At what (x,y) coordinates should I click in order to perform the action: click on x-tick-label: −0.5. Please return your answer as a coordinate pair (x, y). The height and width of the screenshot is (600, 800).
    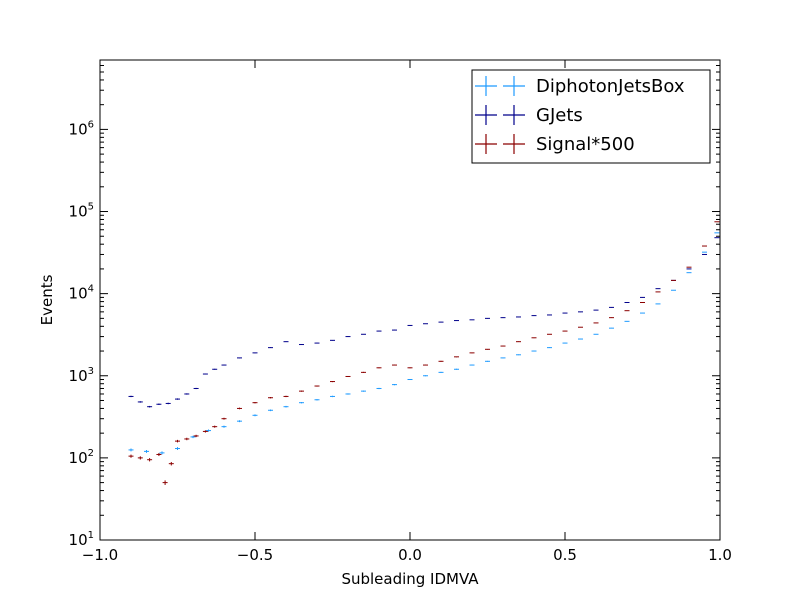
    Looking at the image, I should click on (255, 555).